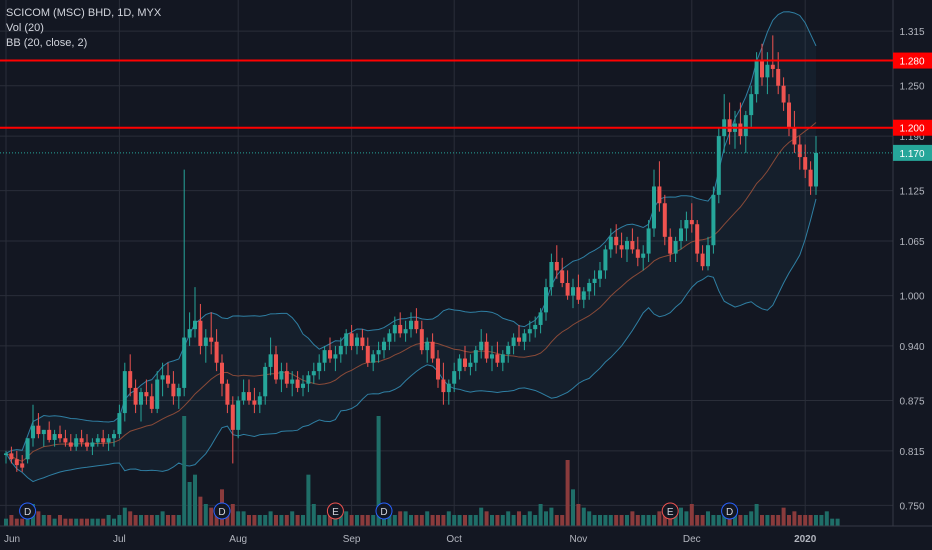 The image size is (932, 550). I want to click on event-marker-label: D, so click(383, 512).